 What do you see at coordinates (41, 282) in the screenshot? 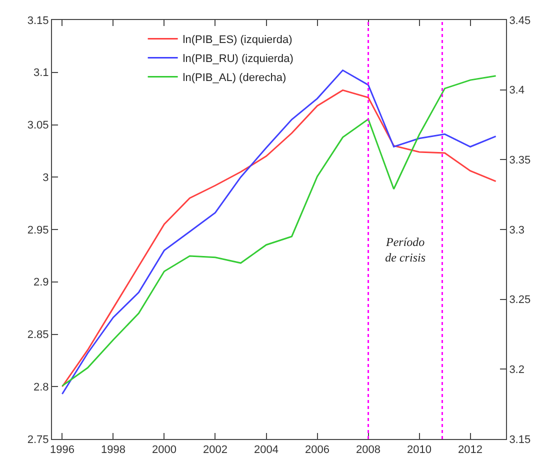
I see `y-tick-label: 2.9` at bounding box center [41, 282].